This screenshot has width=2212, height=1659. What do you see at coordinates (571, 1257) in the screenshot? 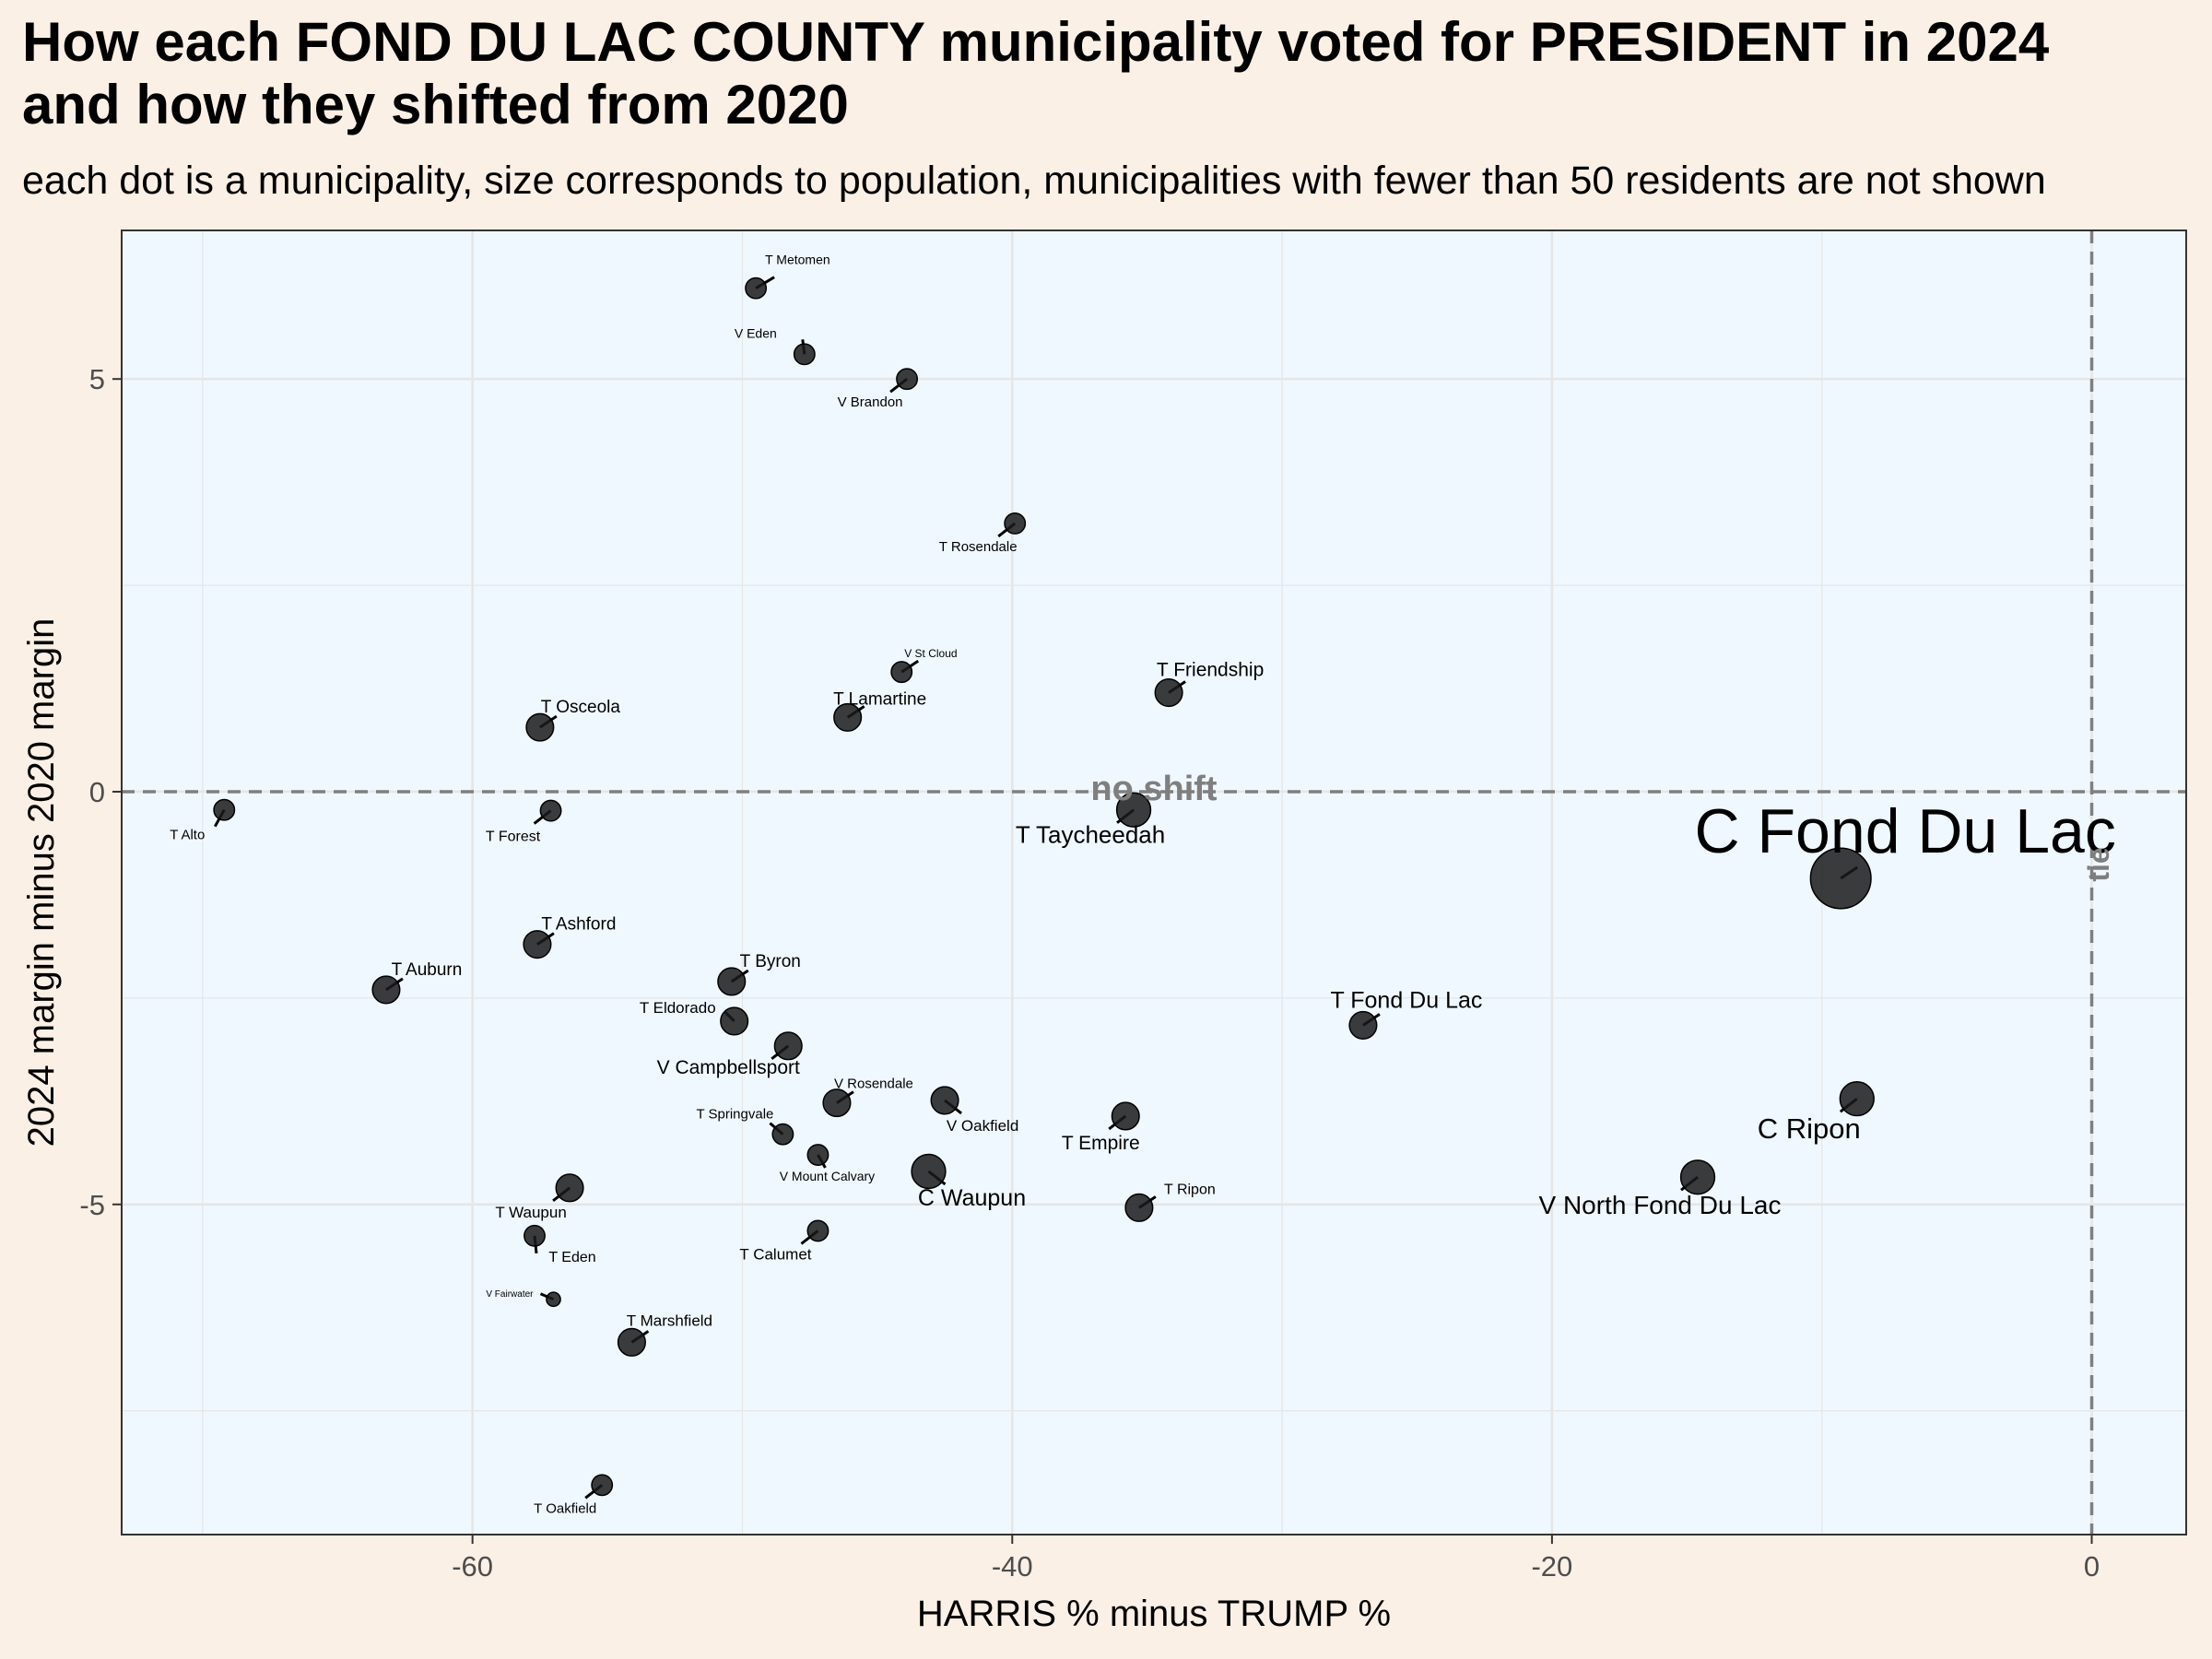
I see `point-label: T Eden` at bounding box center [571, 1257].